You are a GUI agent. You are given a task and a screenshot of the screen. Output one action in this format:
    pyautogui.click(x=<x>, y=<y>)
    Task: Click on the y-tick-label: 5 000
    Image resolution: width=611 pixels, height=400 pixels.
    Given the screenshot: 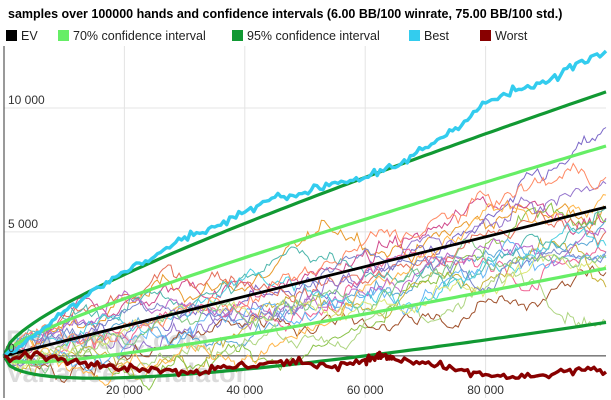 What is the action you would take?
    pyautogui.click(x=23, y=224)
    